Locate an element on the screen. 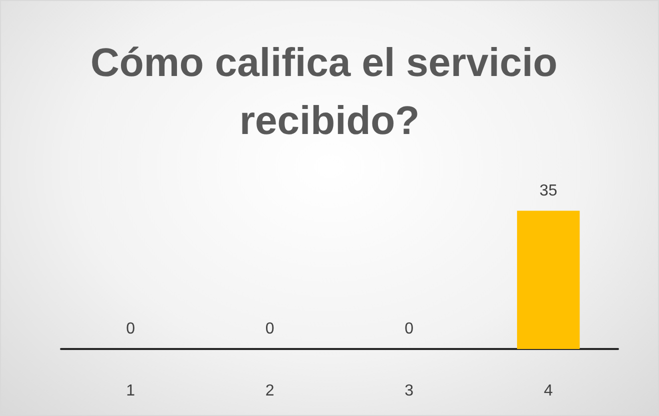  x-tick-label: 4 is located at coordinates (548, 391).